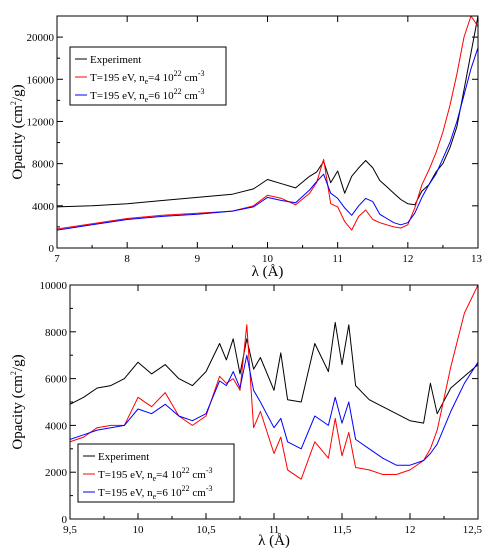 This screenshot has height=550, width=490. What do you see at coordinates (473, 530) in the screenshot?
I see `x-tick-label: 12,5` at bounding box center [473, 530].